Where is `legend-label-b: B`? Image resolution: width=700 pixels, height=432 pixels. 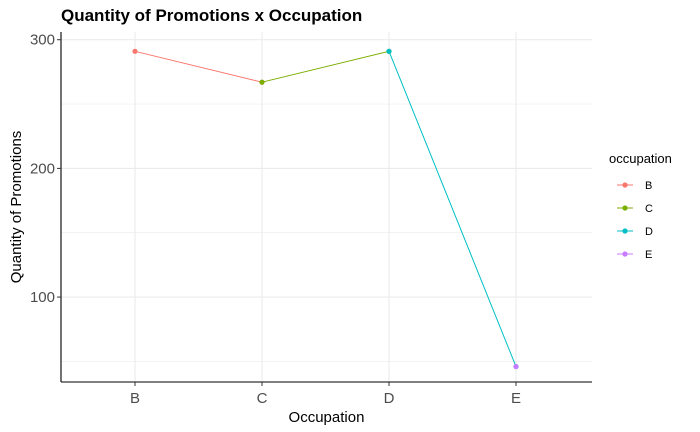
legend-label-b: B is located at coordinates (648, 186).